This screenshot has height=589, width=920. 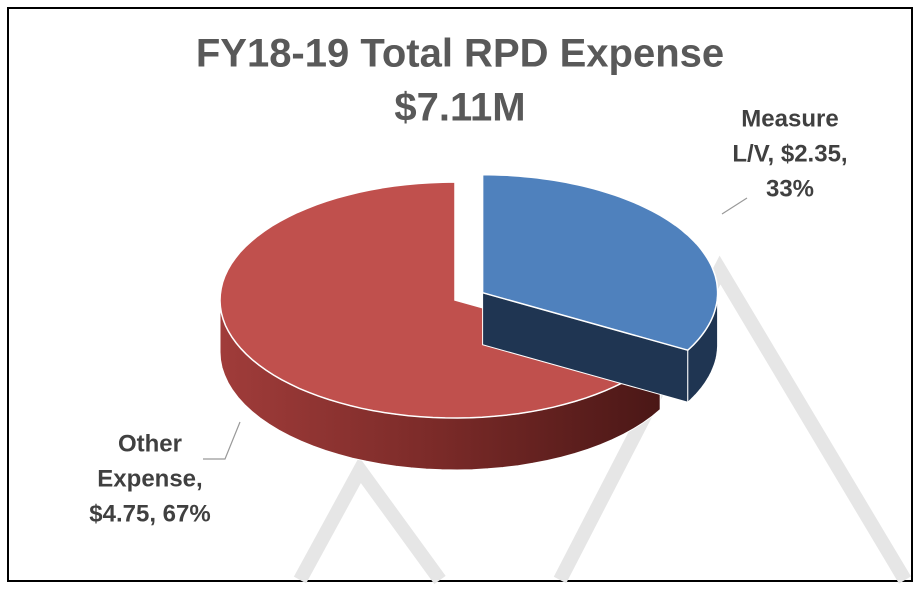 I want to click on data-label: 33%, so click(x=790, y=188).